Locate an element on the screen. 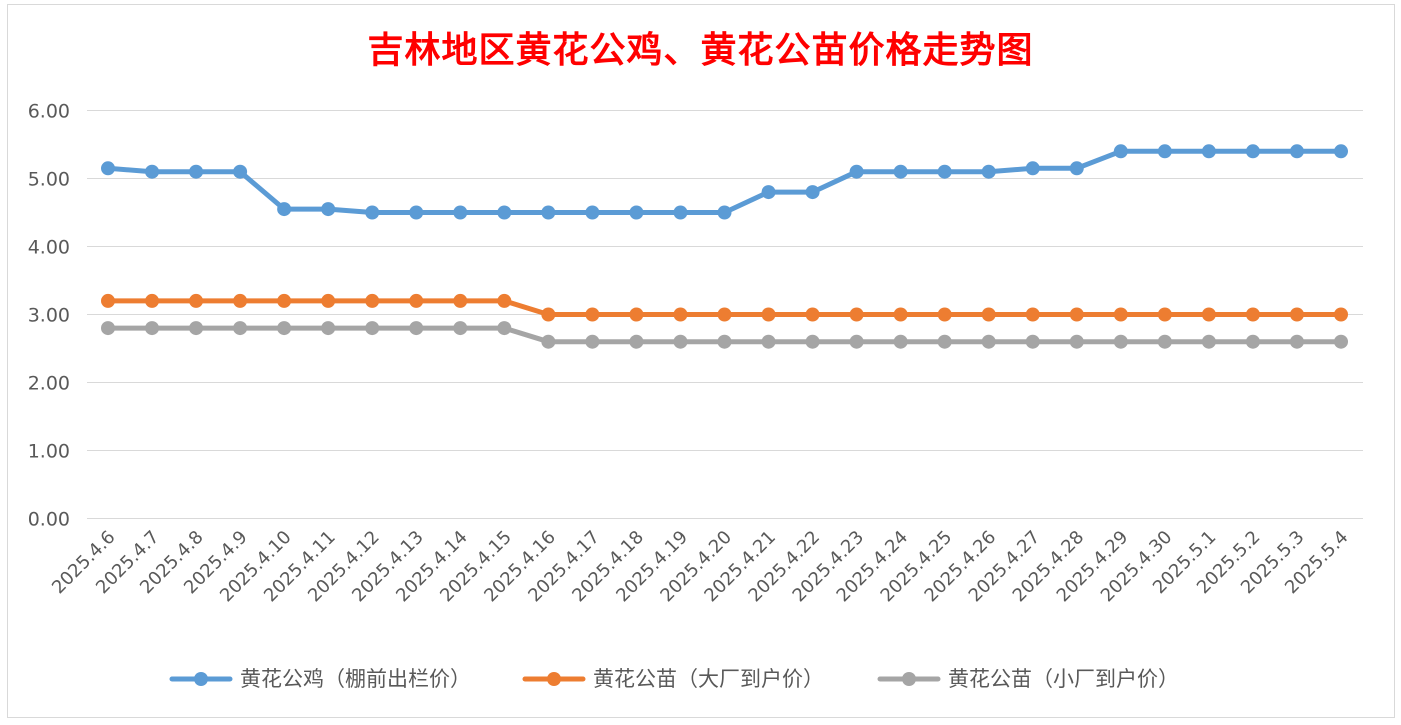  legend: 黄花公鸡（棚前出栏价） 黄花公苗（大厂到户价） 黄花公苗（小厂到户价） is located at coordinates (674, 679).